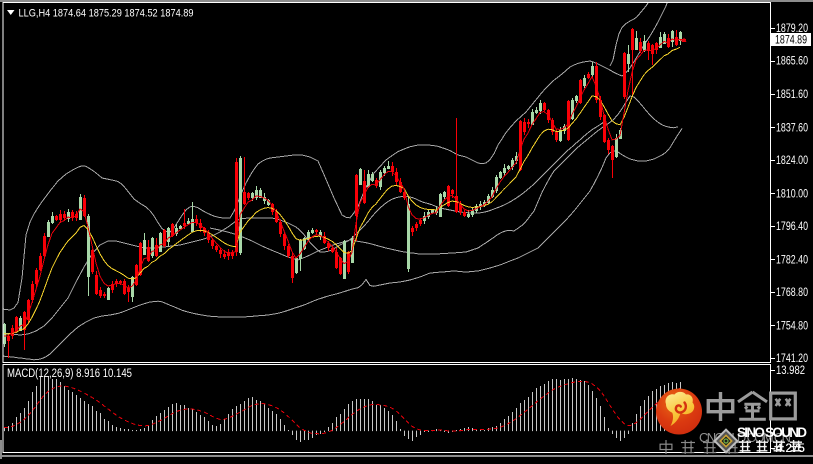 This screenshot has height=464, width=813. Describe the element at coordinates (792, 327) in the screenshot. I see `svg-text: 1754.80` at that location.